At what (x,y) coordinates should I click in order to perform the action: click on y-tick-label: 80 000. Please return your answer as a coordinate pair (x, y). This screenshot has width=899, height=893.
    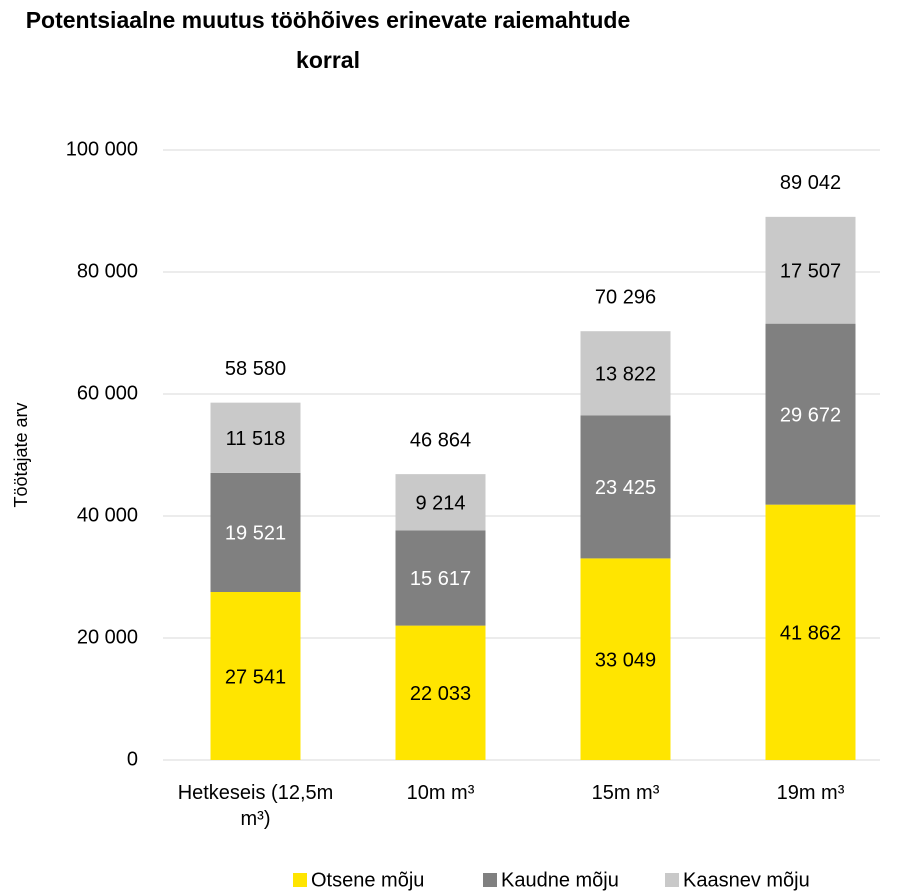
    Looking at the image, I should click on (107, 271).